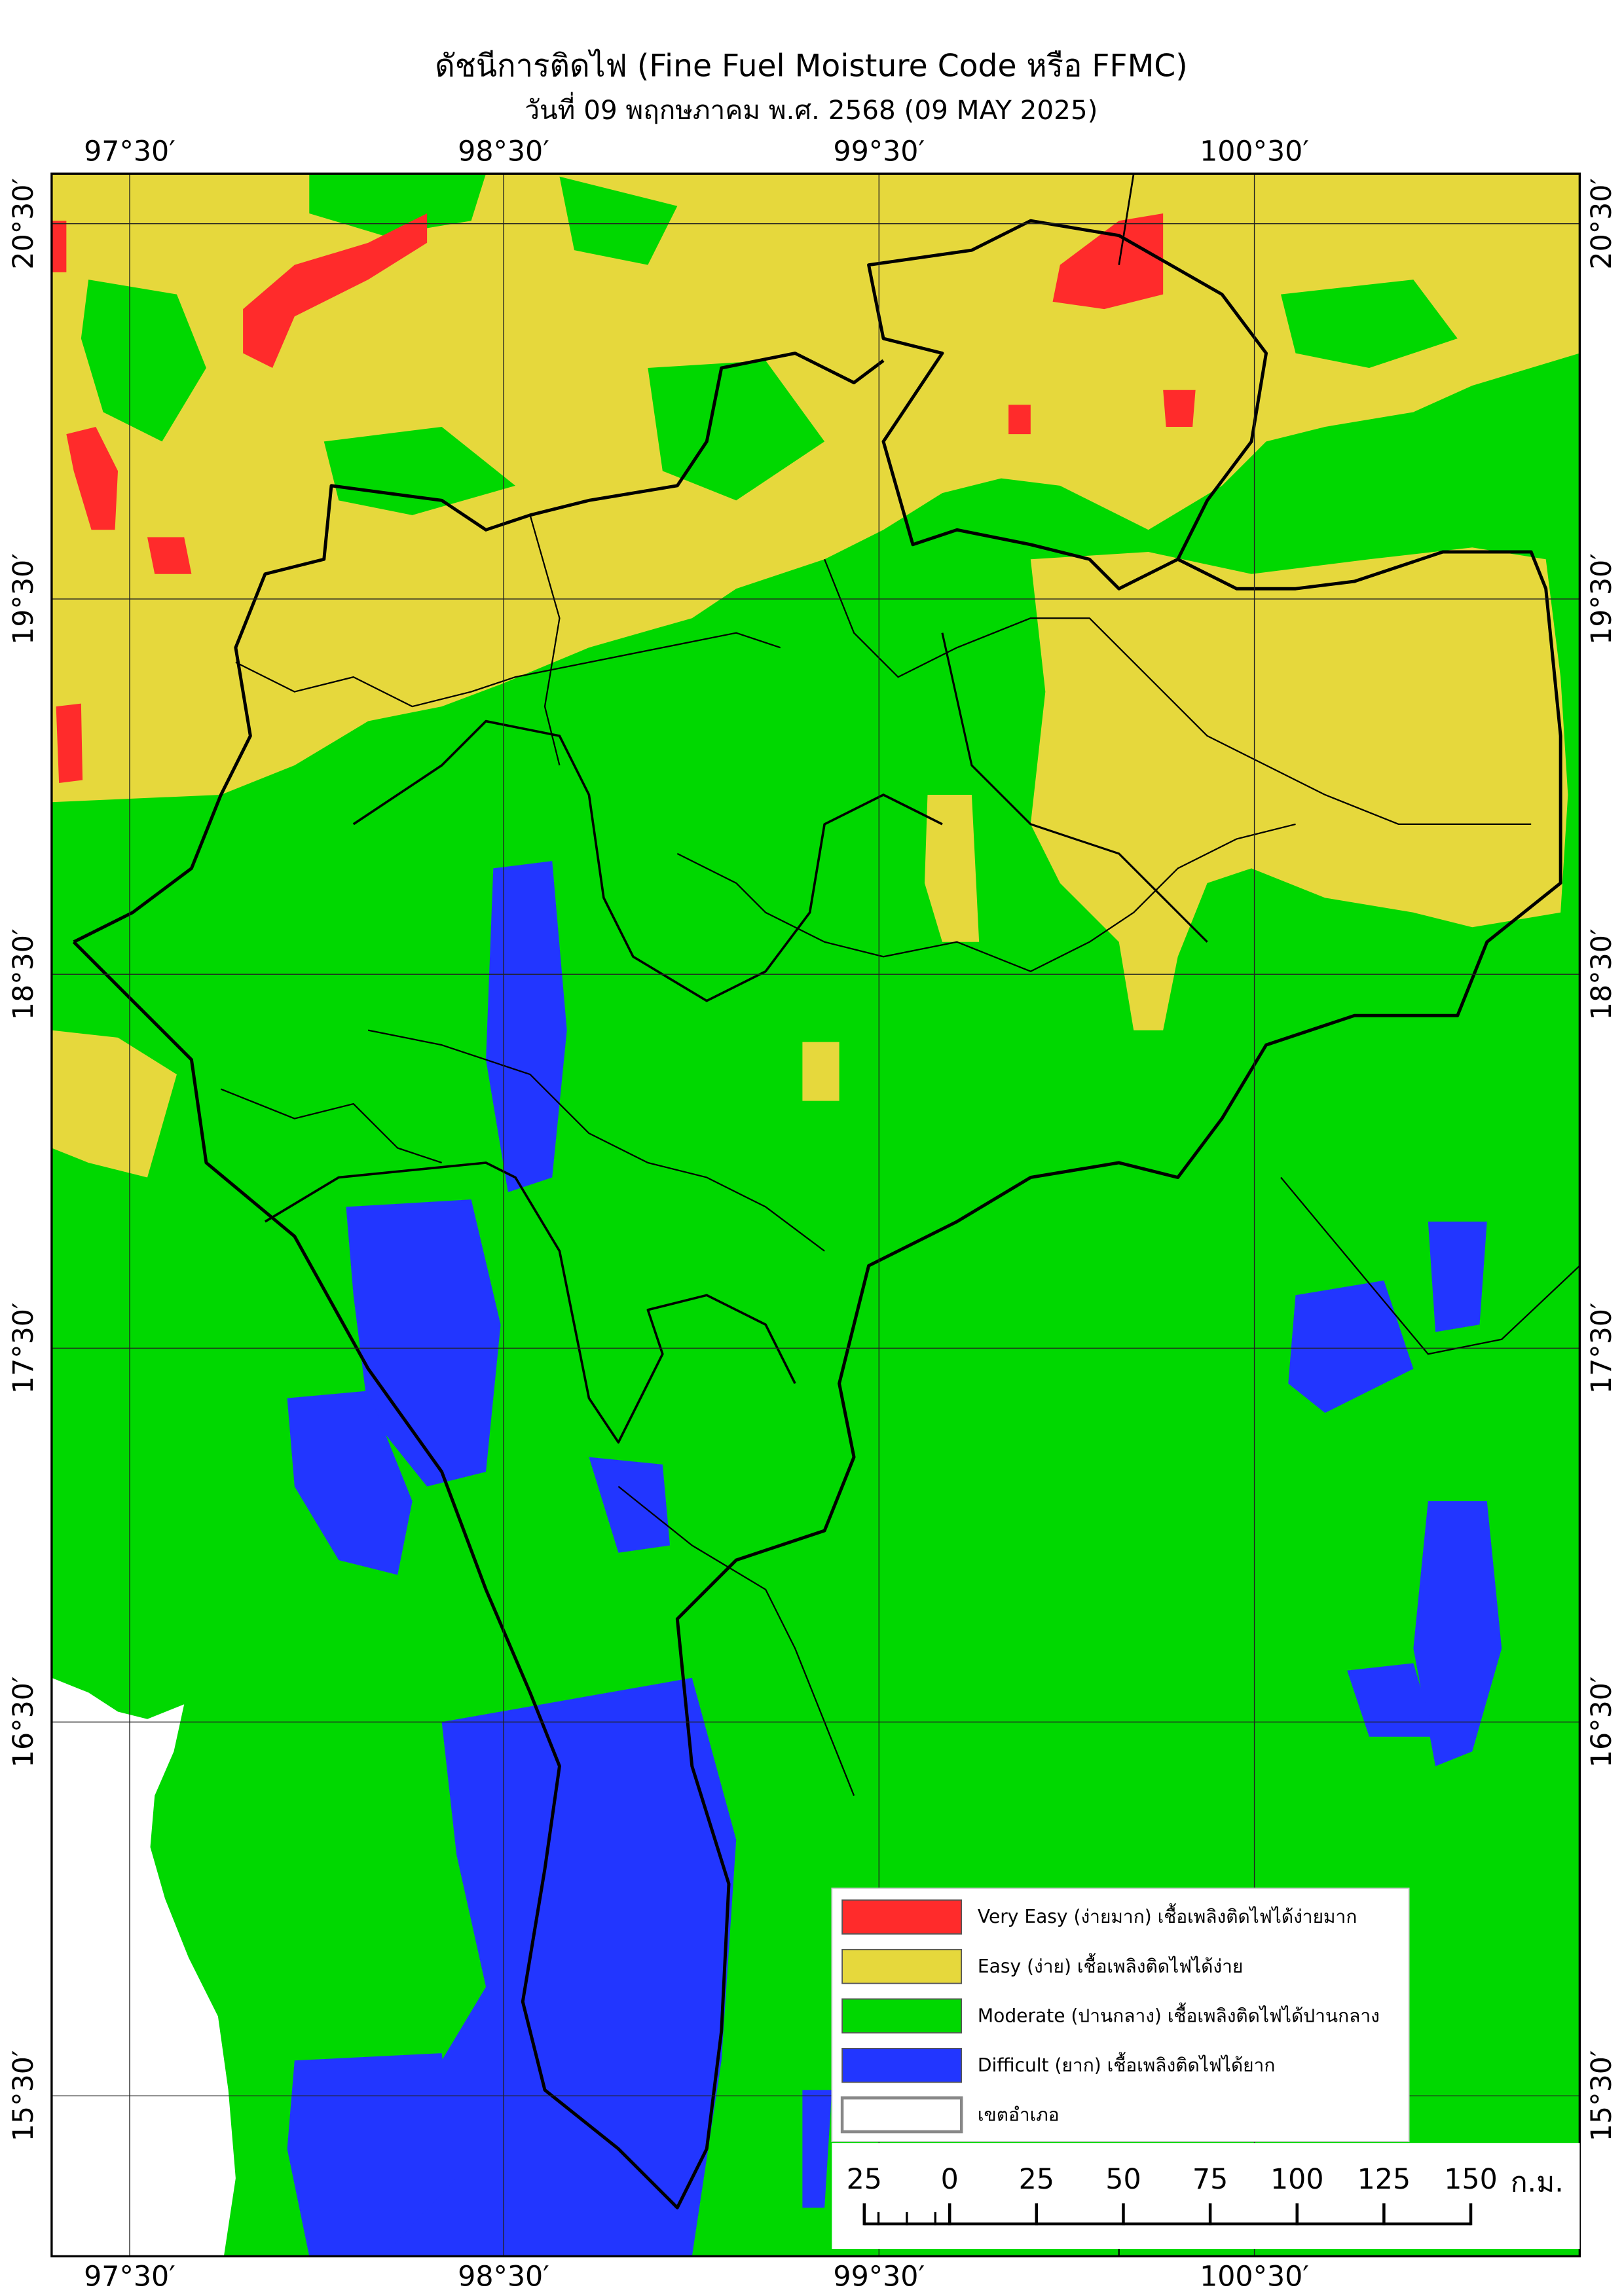 The image size is (1624, 2296). Describe the element at coordinates (143, 1967) in the screenshot. I see `sea` at that location.